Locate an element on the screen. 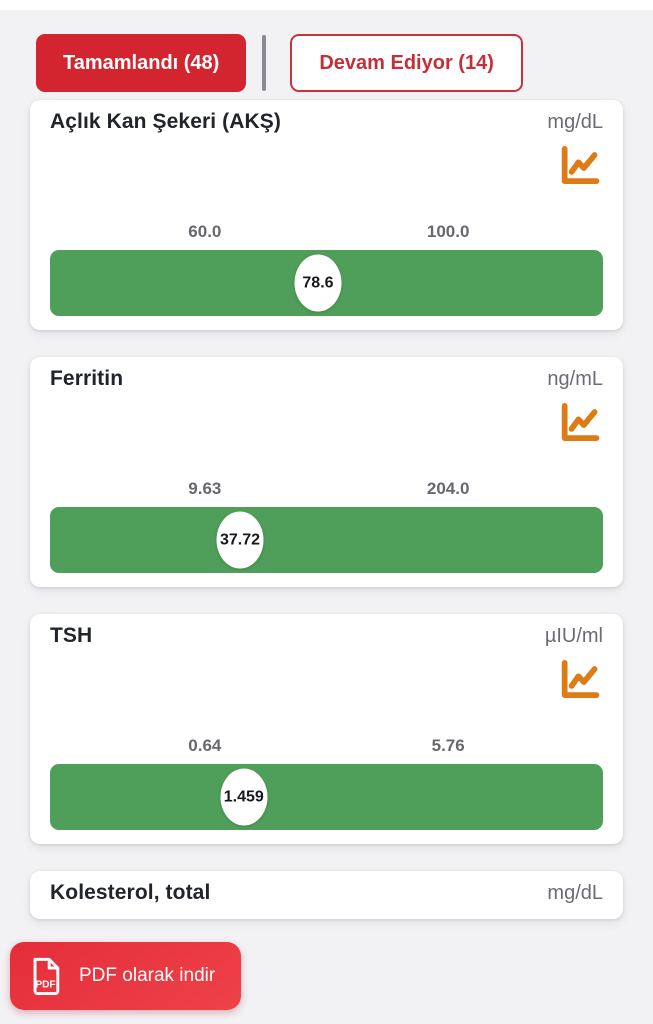 This screenshot has height=1024, width=653. value-text: 1.459 is located at coordinates (243, 796).